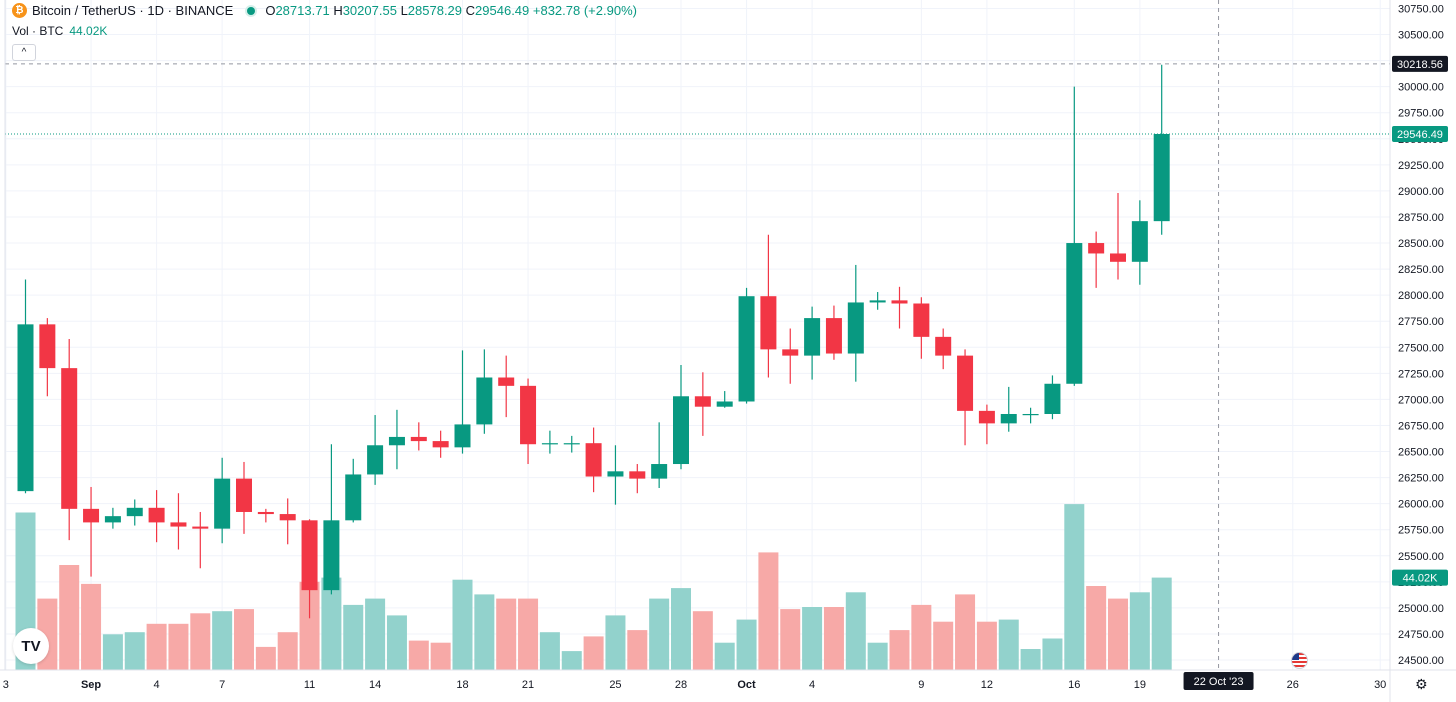 The height and width of the screenshot is (702, 1456). I want to click on close-value: 29546.49 +832.78 (+2.90%), so click(556, 10).